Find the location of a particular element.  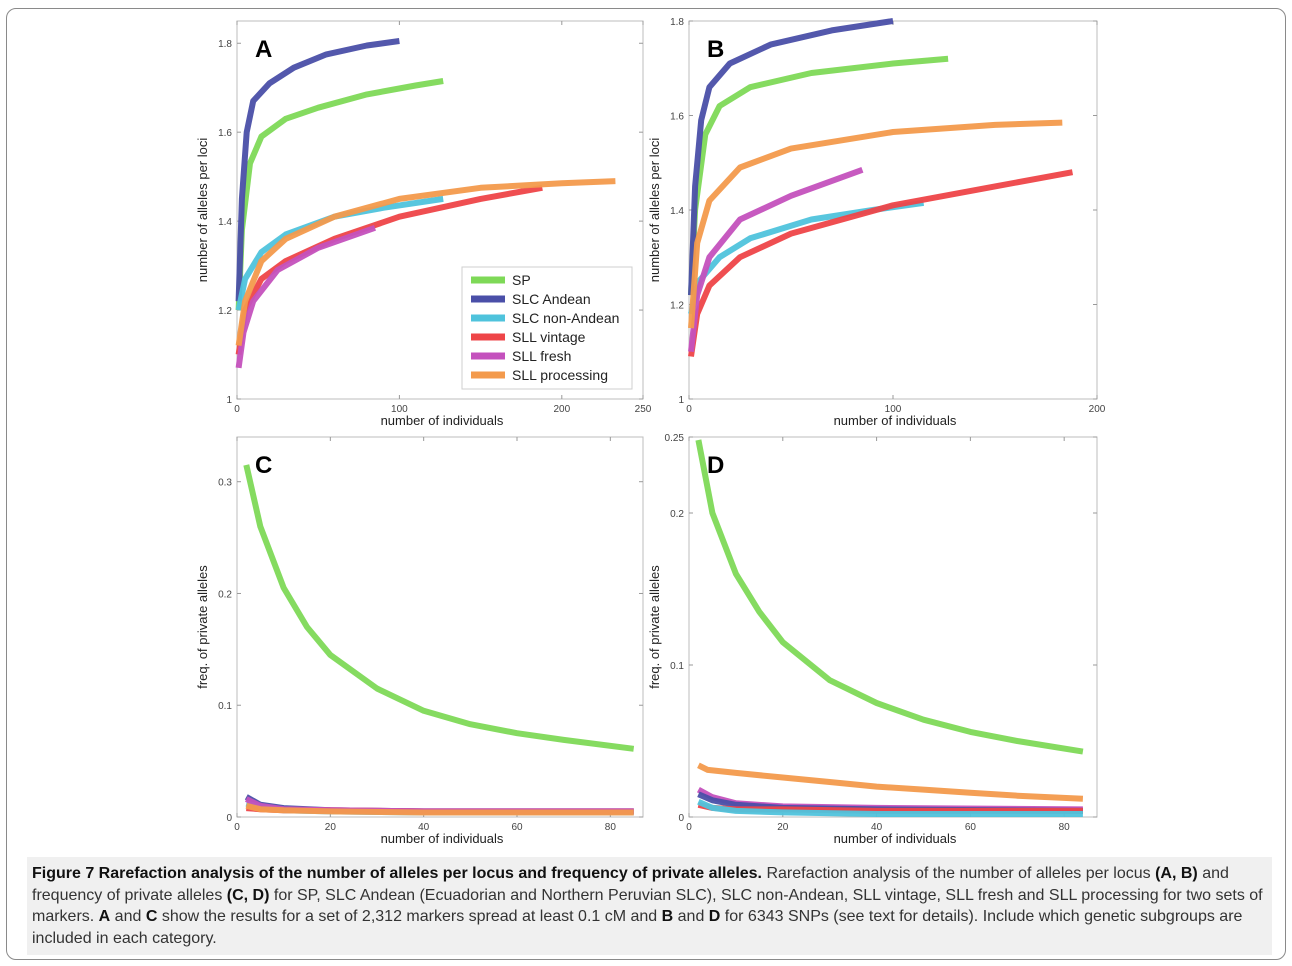

x-axis-label-c: number of individuals is located at coordinates (442, 838).